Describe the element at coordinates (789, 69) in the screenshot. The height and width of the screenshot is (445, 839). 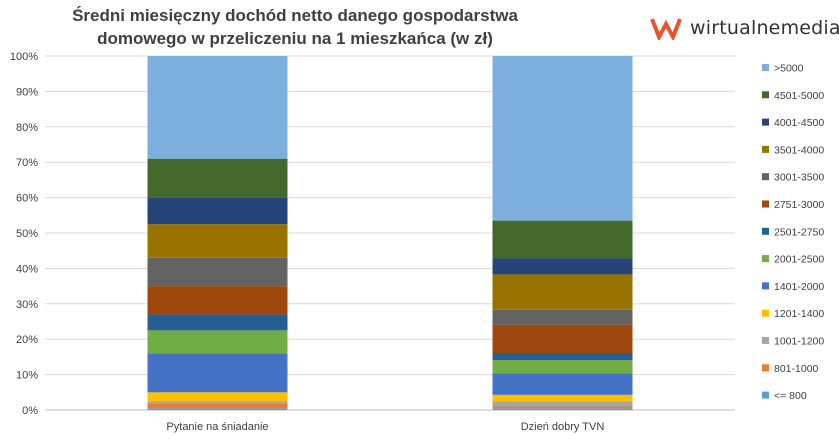
I see `legend-label: >5000` at that location.